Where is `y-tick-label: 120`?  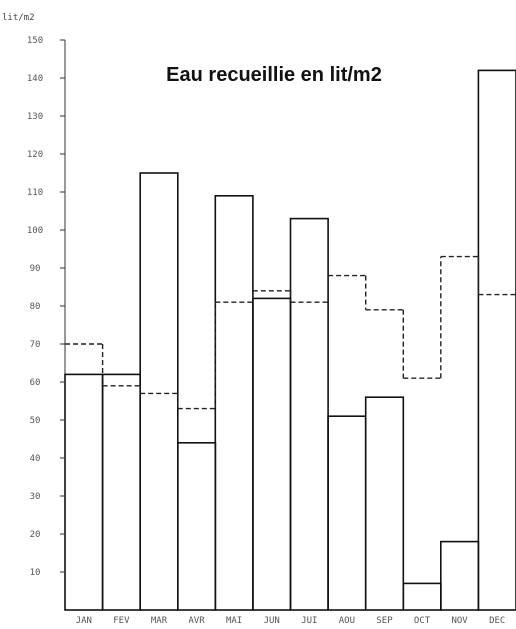
y-tick-label: 120 is located at coordinates (35, 155).